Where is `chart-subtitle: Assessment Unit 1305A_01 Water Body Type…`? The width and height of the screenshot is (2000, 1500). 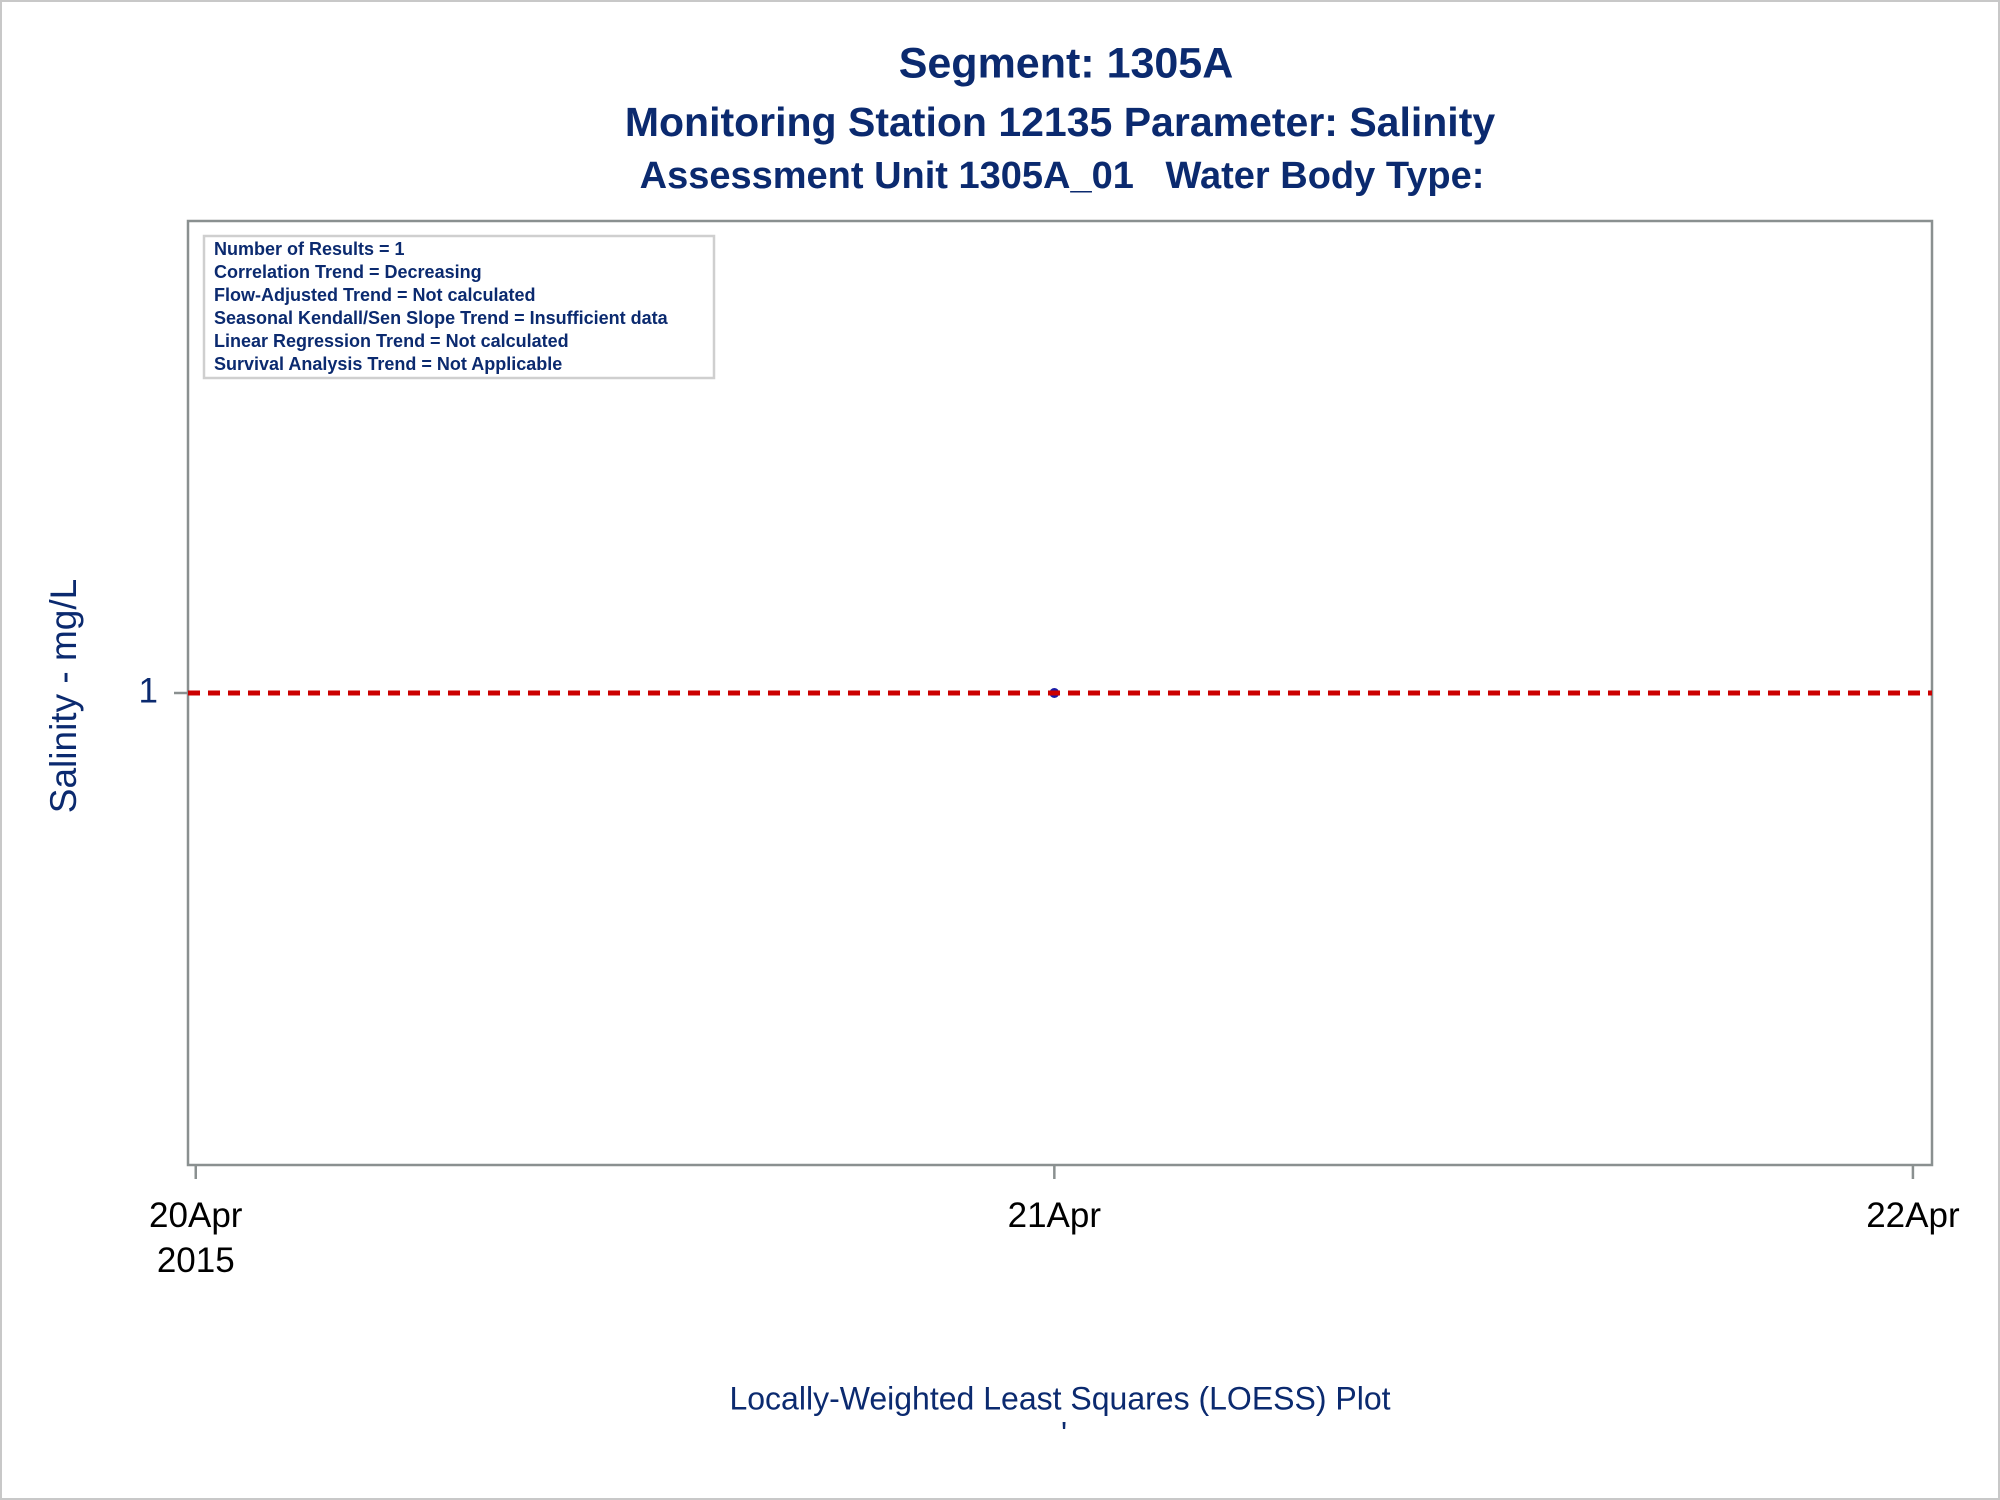 chart-subtitle: Assessment Unit 1305A_01 Water Body Type… is located at coordinates (1062, 176).